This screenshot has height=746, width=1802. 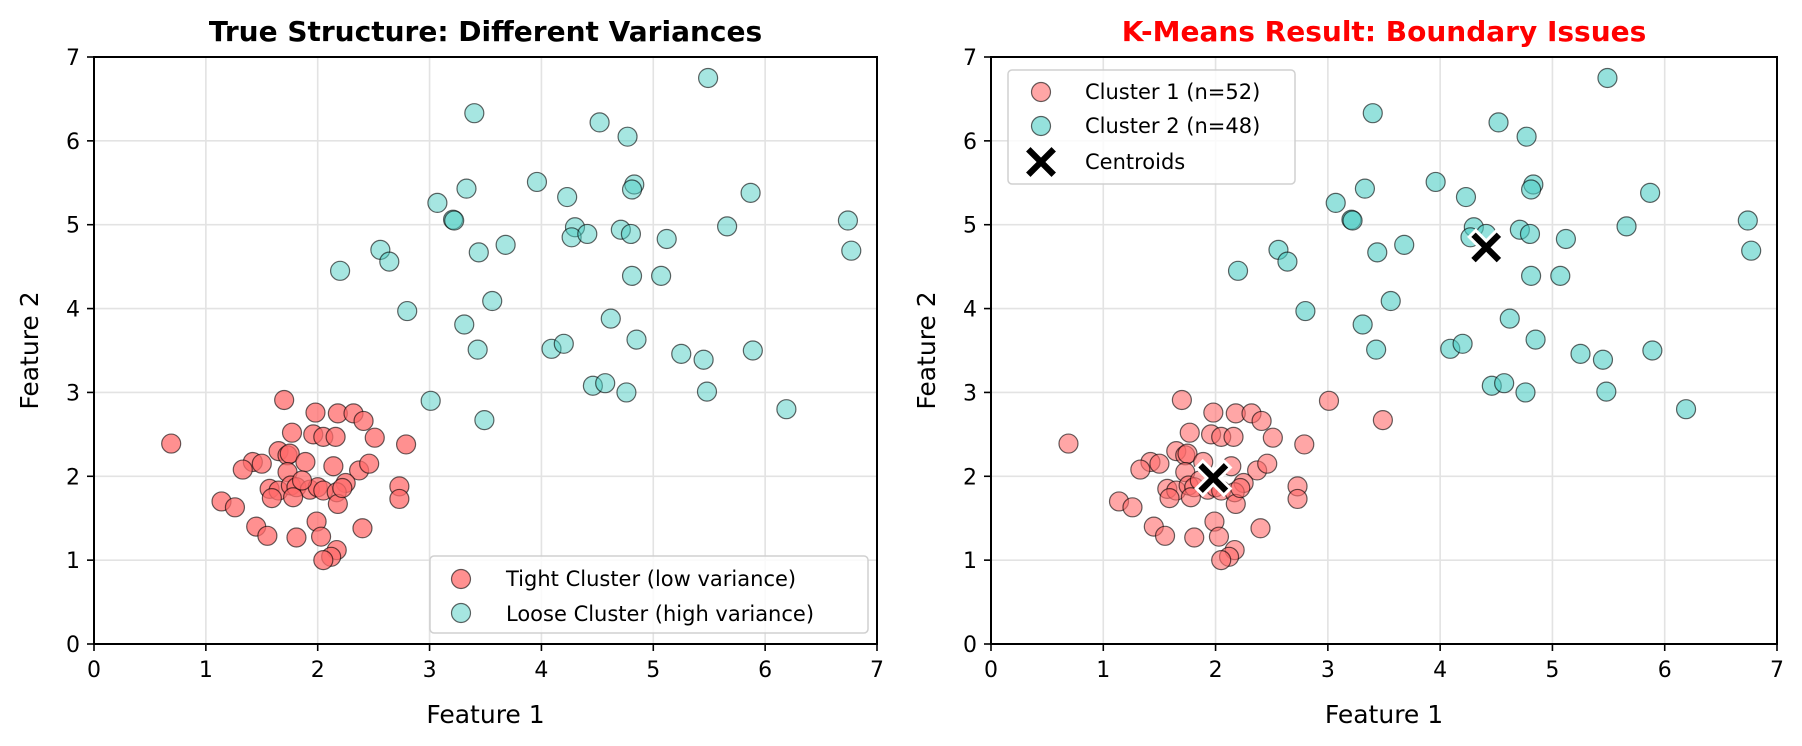 I want to click on left-ytick-label: 4, so click(x=73, y=310).